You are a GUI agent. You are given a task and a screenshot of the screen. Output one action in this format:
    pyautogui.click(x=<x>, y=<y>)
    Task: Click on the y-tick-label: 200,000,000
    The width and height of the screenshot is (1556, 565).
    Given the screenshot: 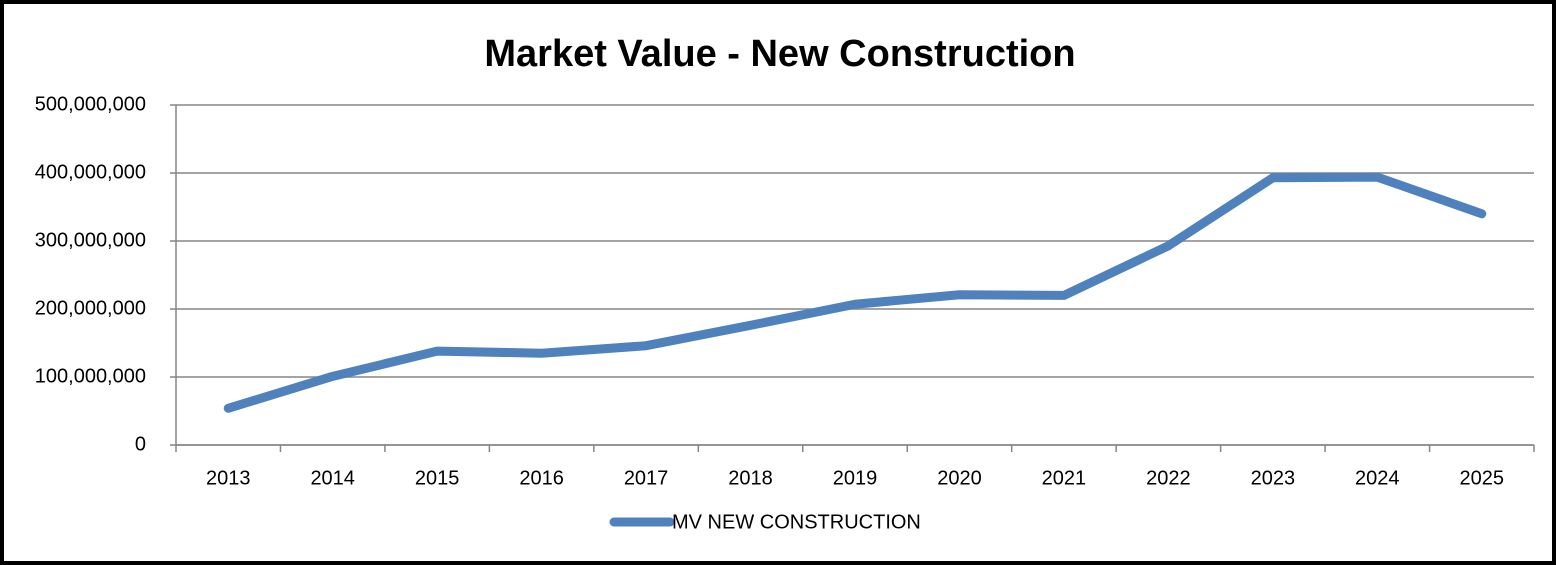 What is the action you would take?
    pyautogui.click(x=90, y=308)
    